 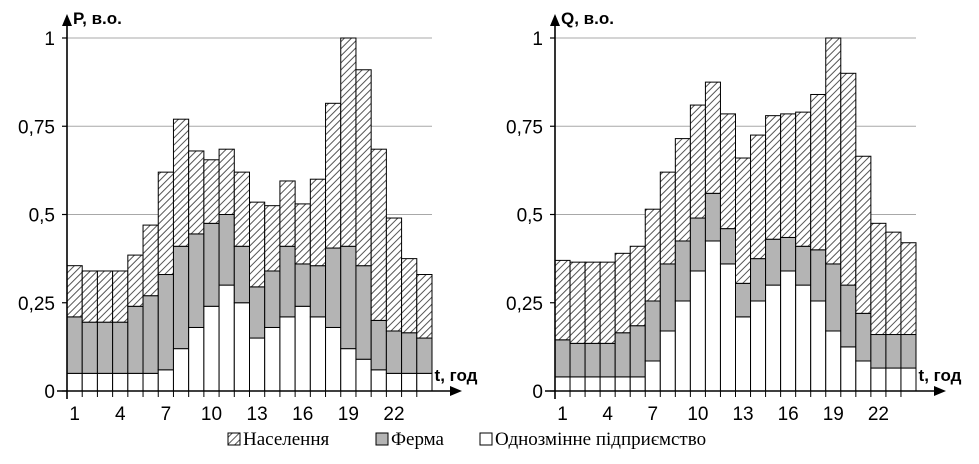 What do you see at coordinates (466, 439) in the screenshot?
I see `legend: Населення Ферма Однозмінне підприємство` at bounding box center [466, 439].